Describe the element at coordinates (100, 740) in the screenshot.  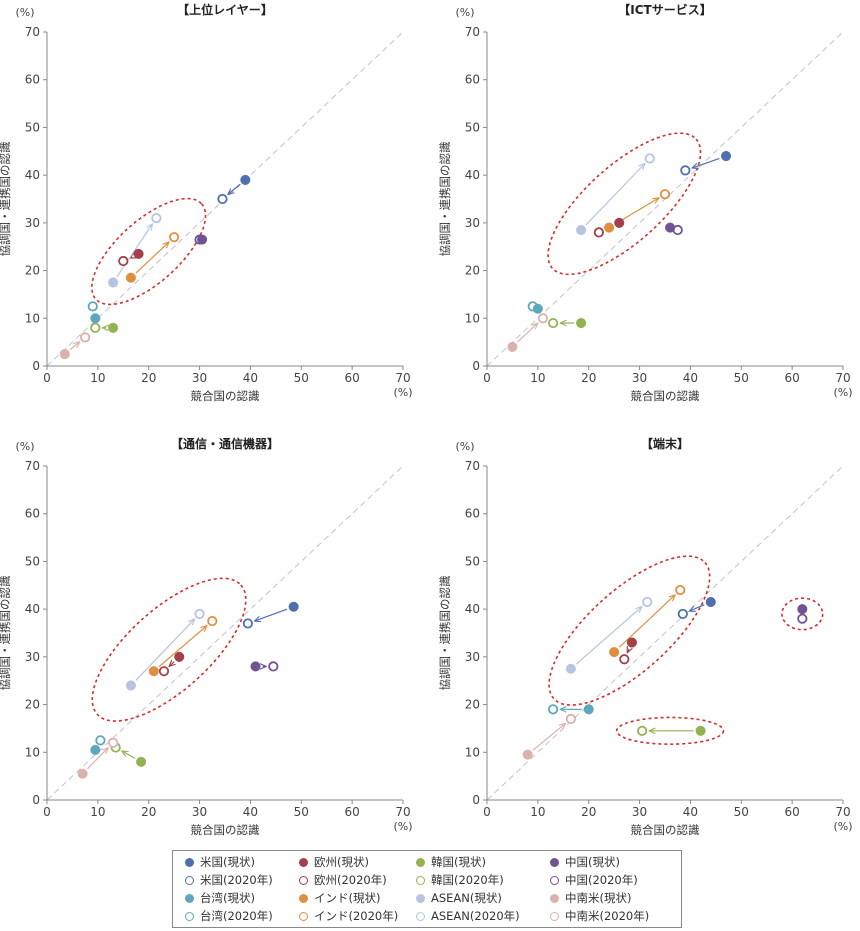
I see `tw-2020-point` at that location.